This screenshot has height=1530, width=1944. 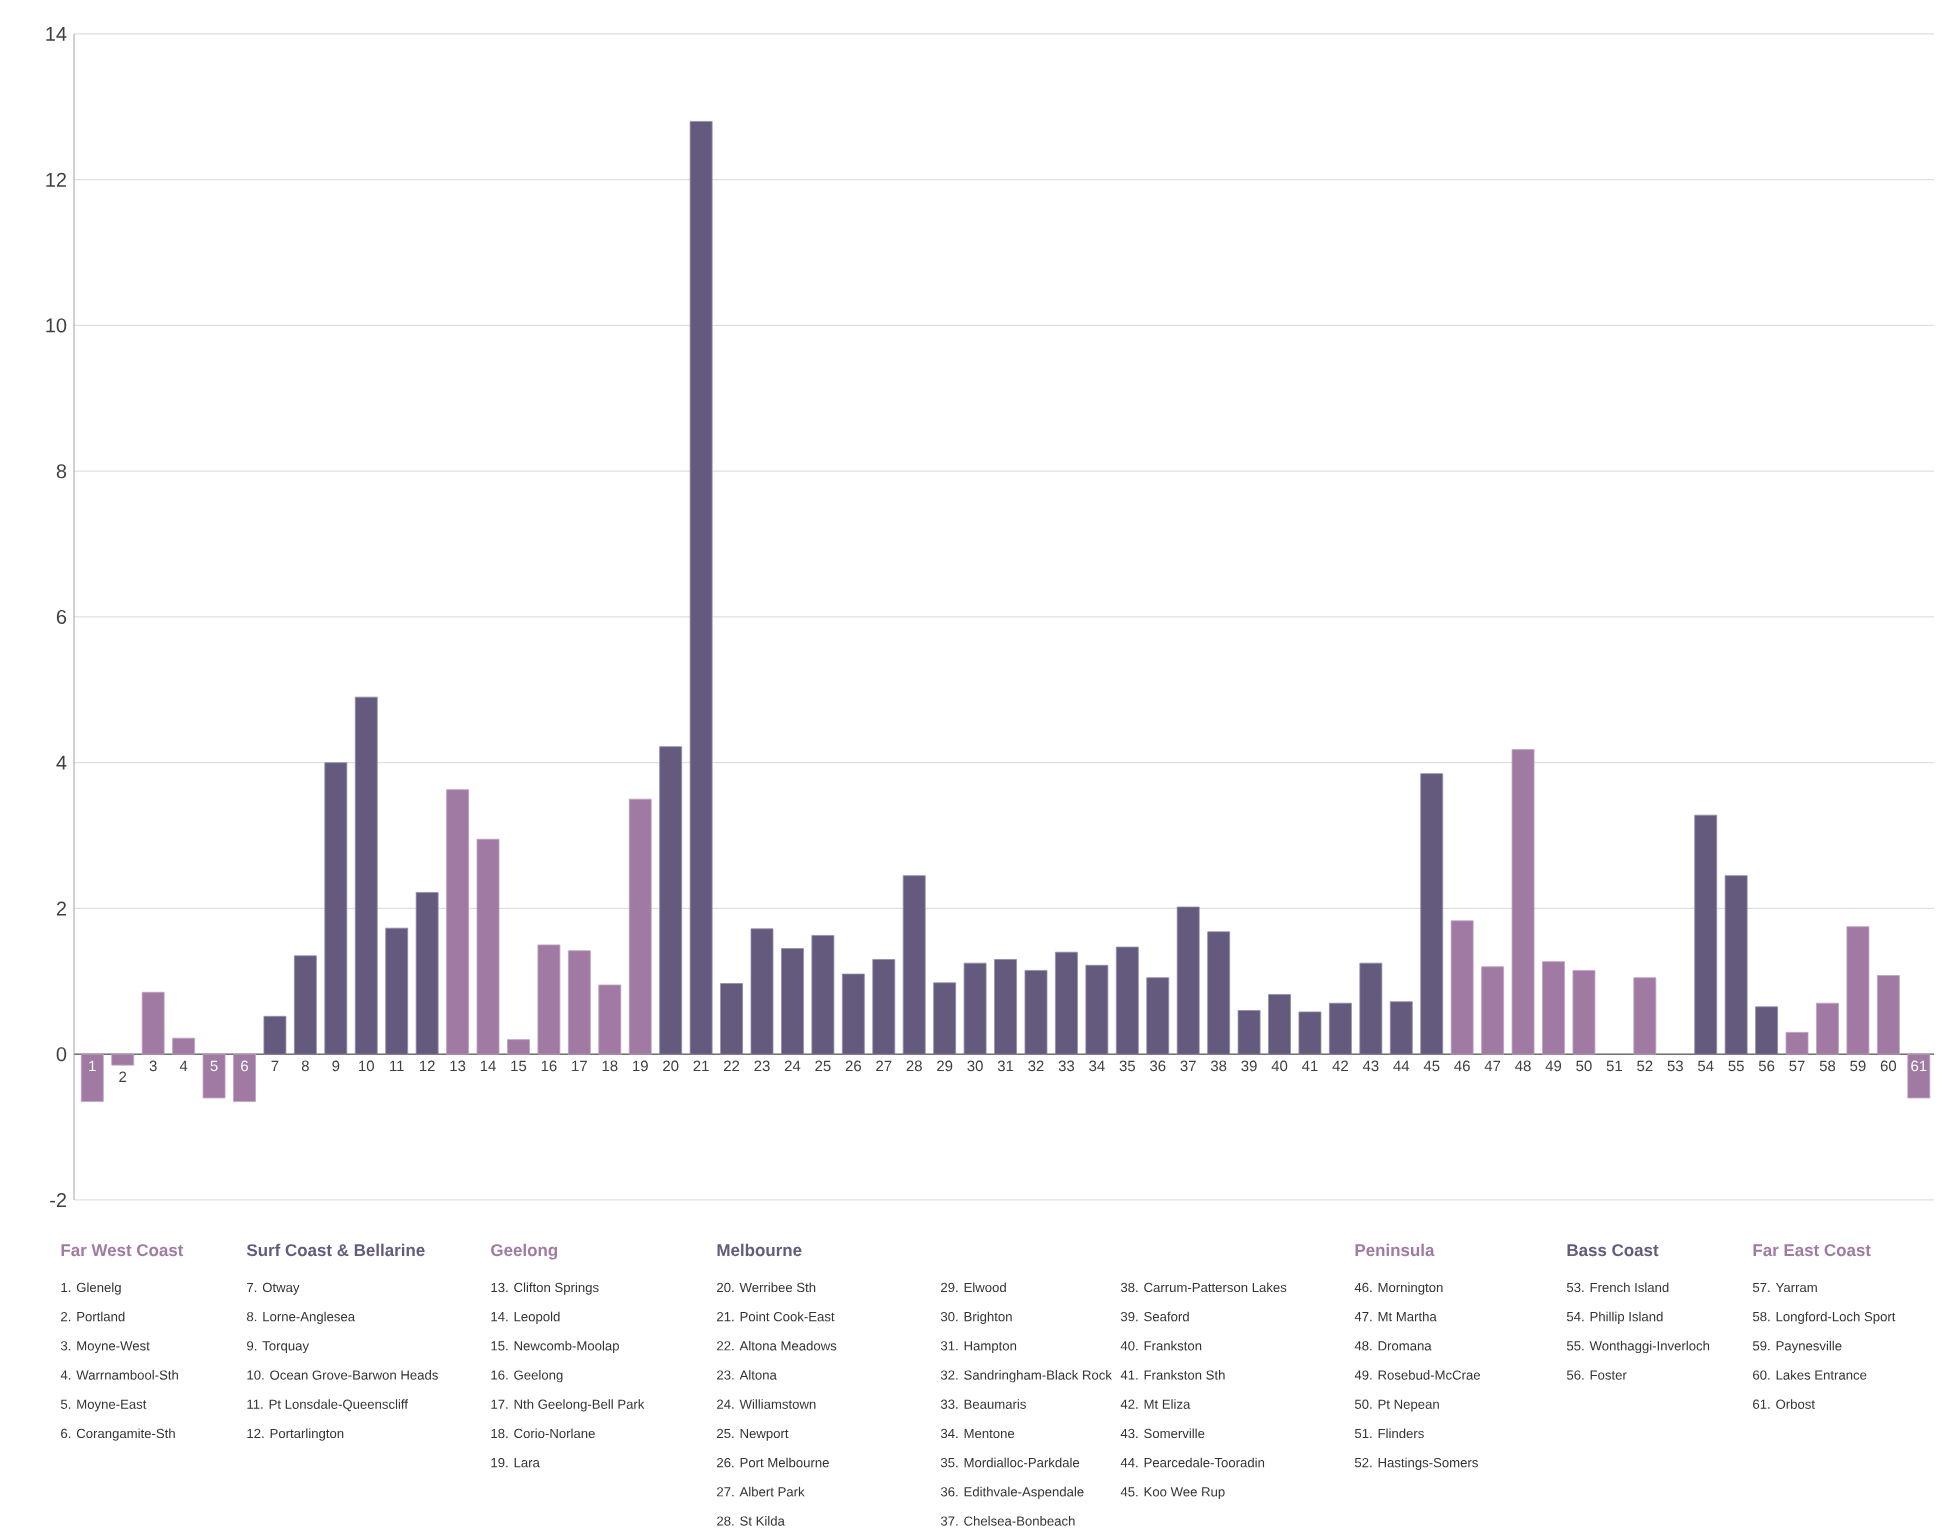 I want to click on y-tick-label: 10, so click(x=56, y=325).